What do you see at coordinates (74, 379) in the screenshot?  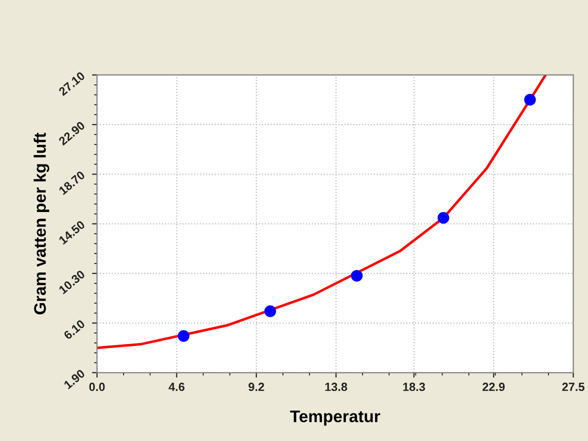 I see `y-tick-label: 1.90` at bounding box center [74, 379].